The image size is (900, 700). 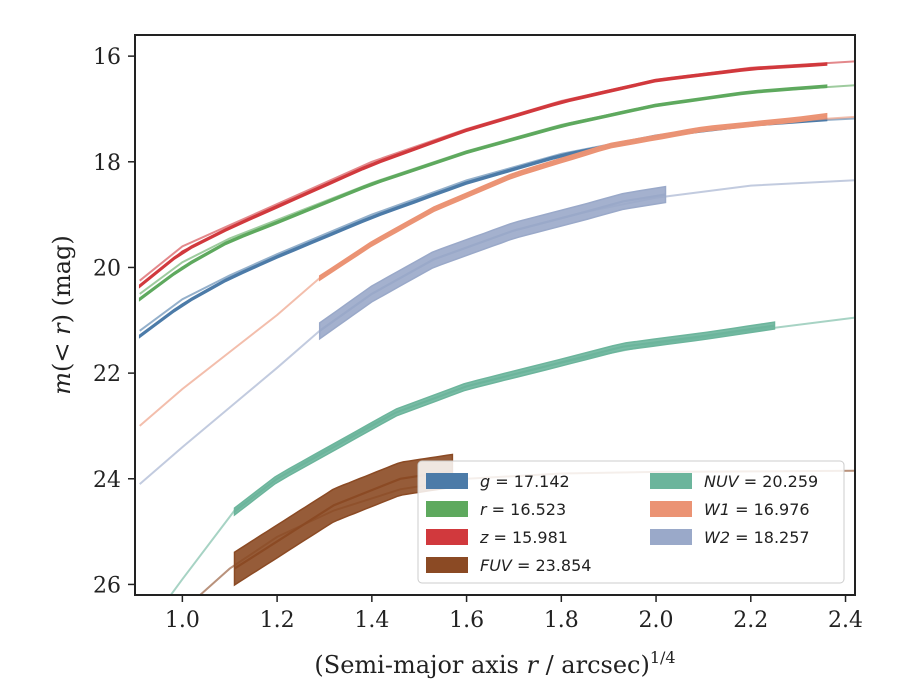 What do you see at coordinates (107, 57) in the screenshot?
I see `y-tick-label: 16` at bounding box center [107, 57].